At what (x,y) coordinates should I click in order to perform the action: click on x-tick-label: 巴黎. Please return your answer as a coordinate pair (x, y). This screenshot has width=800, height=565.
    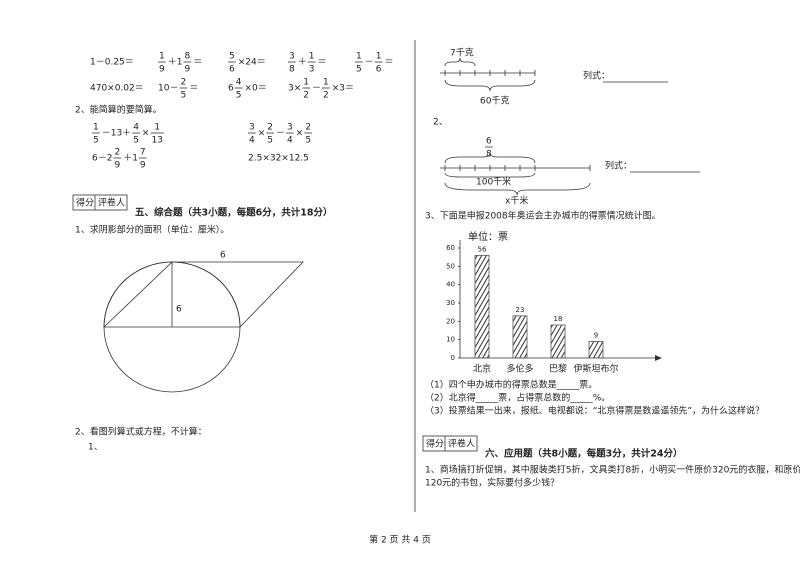
    Looking at the image, I should click on (558, 369).